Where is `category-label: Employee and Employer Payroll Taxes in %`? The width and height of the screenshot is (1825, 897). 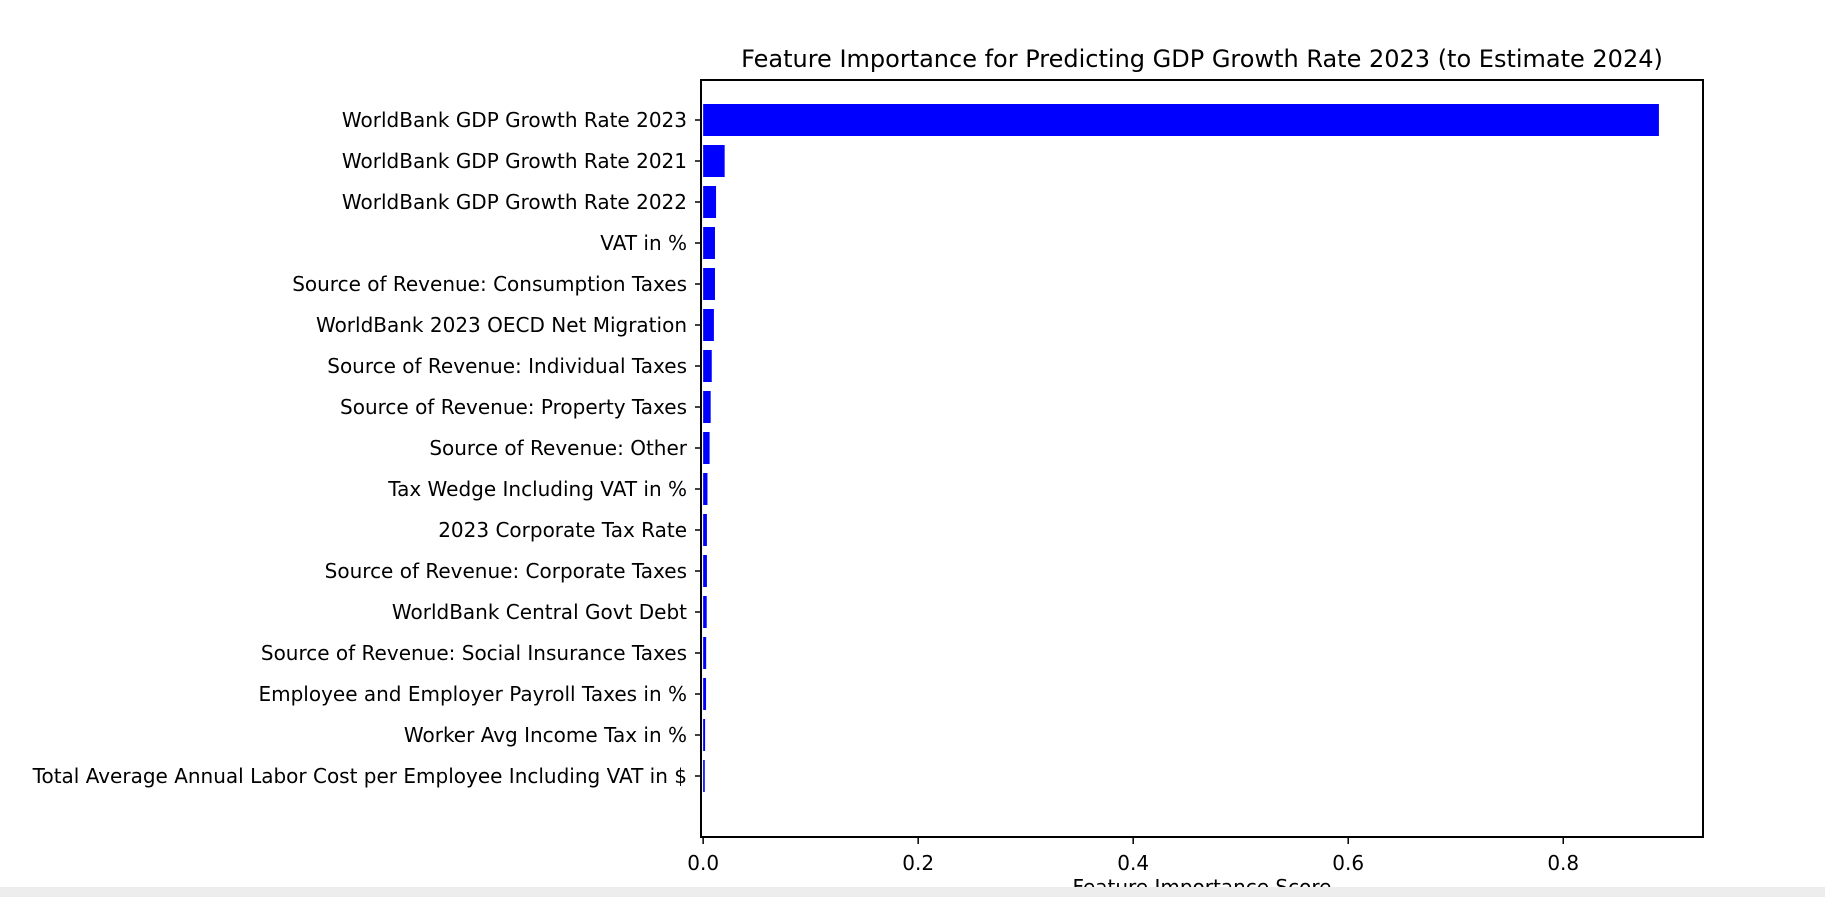 category-label: Employee and Employer Payroll Taxes in % is located at coordinates (472, 694).